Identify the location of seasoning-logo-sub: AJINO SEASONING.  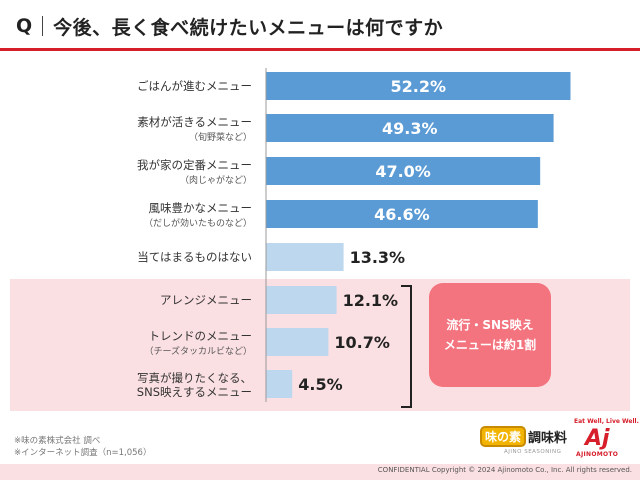
(533, 452).